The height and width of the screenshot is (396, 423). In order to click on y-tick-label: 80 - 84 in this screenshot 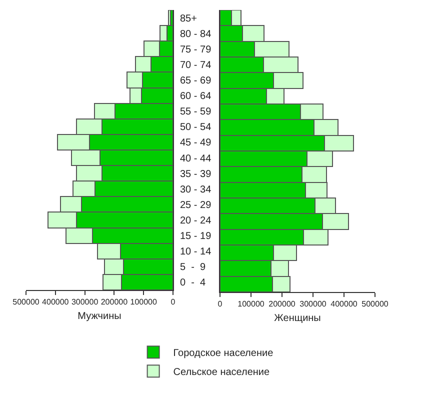, I will do `click(196, 34)`.